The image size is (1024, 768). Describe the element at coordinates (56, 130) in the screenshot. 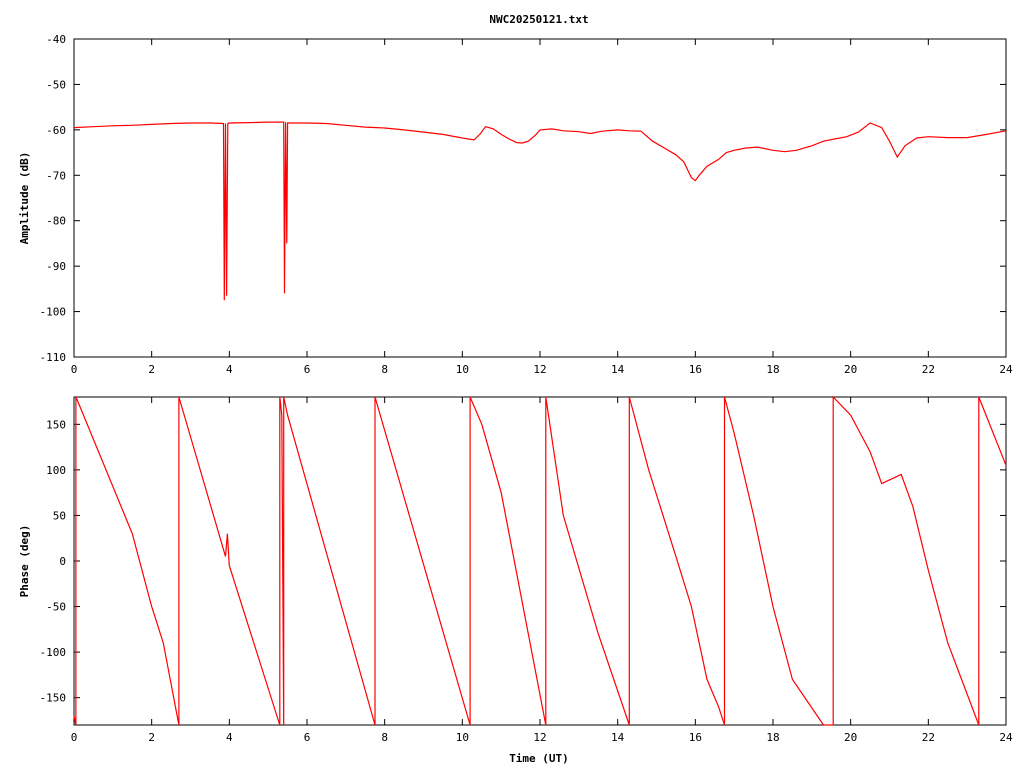

I see `amplitude-y-tick-label: -60` at that location.